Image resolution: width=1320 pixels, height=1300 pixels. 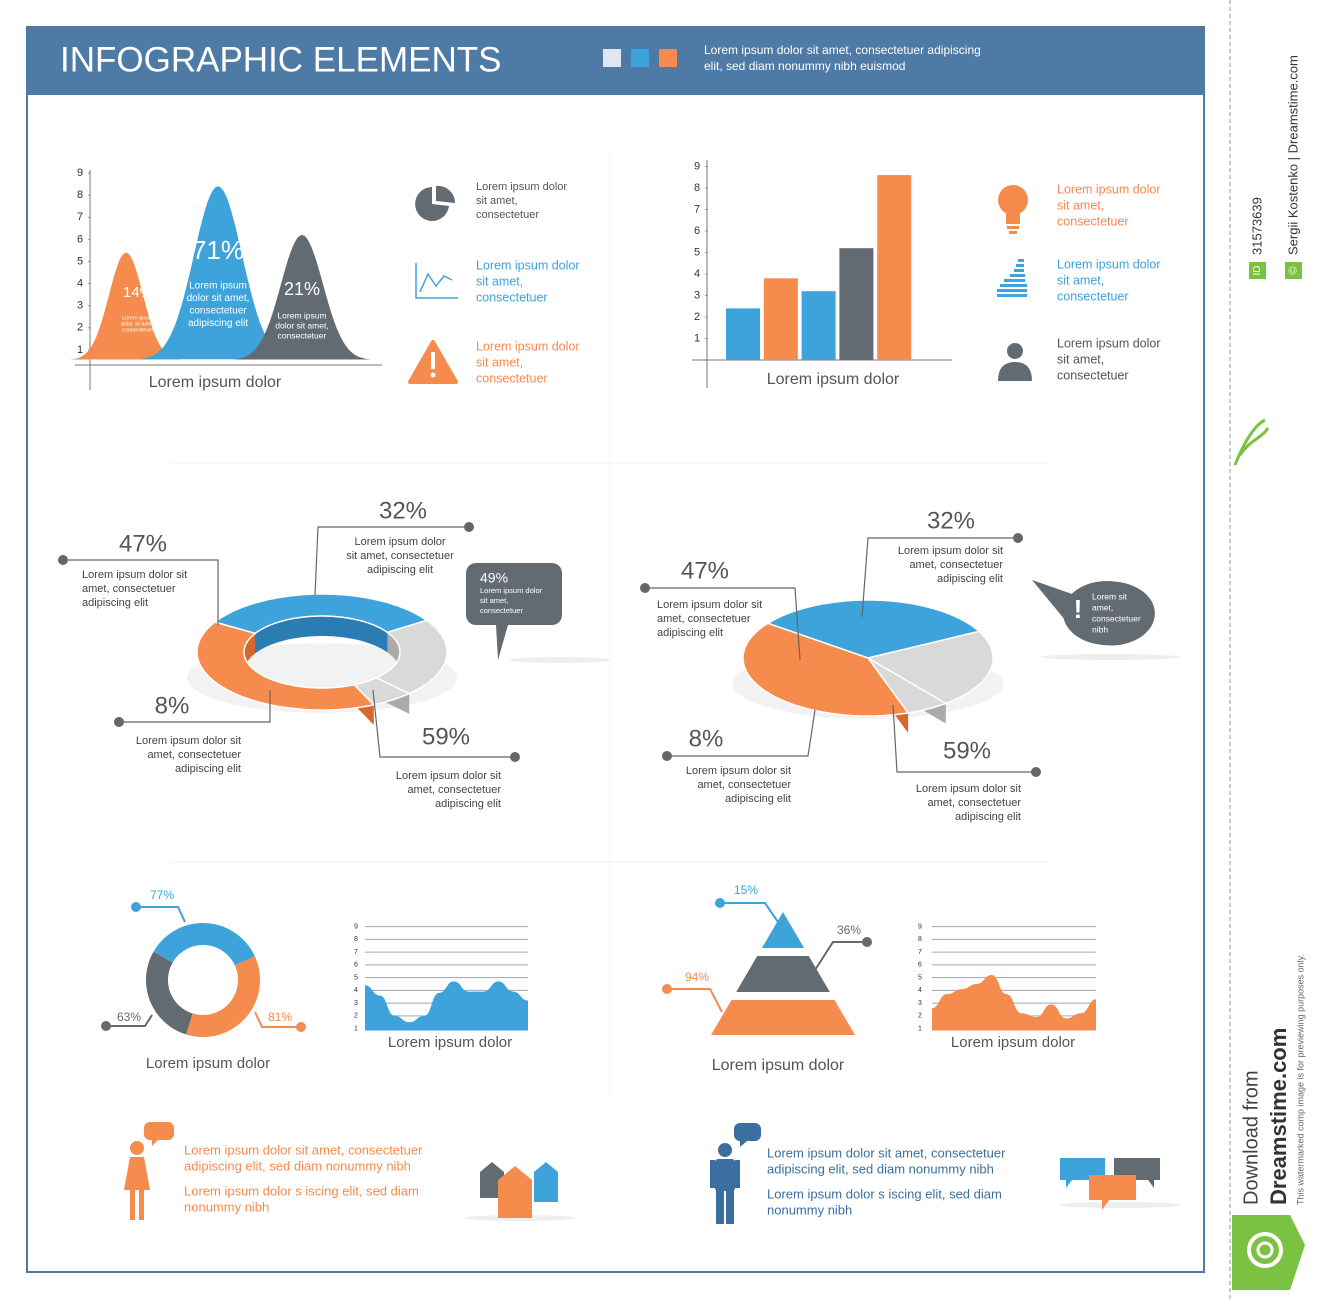 What do you see at coordinates (494, 578) in the screenshot?
I see `callout-label: 49%` at bounding box center [494, 578].